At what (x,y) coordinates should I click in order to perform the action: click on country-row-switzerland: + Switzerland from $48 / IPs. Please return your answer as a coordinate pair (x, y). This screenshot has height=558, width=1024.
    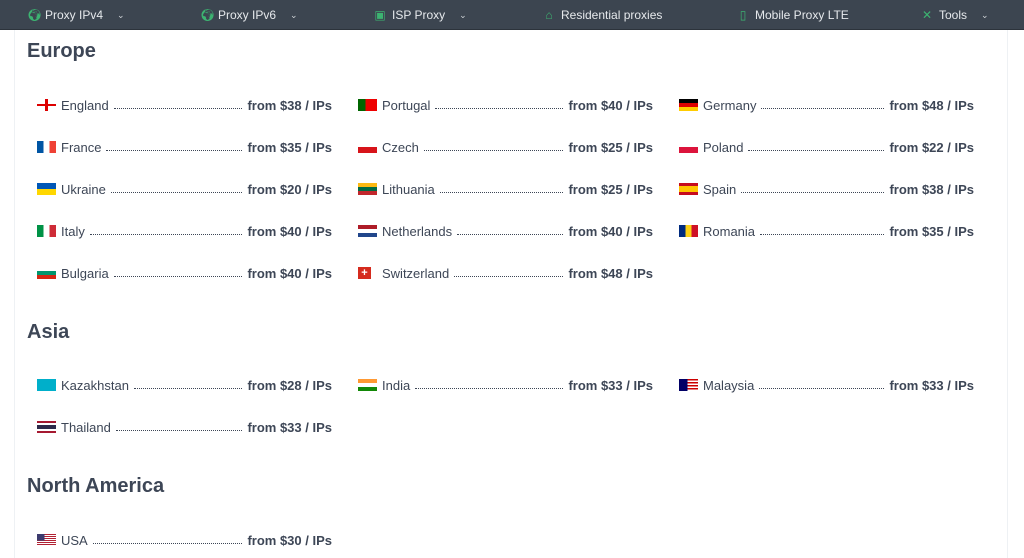
    Looking at the image, I should click on (505, 273).